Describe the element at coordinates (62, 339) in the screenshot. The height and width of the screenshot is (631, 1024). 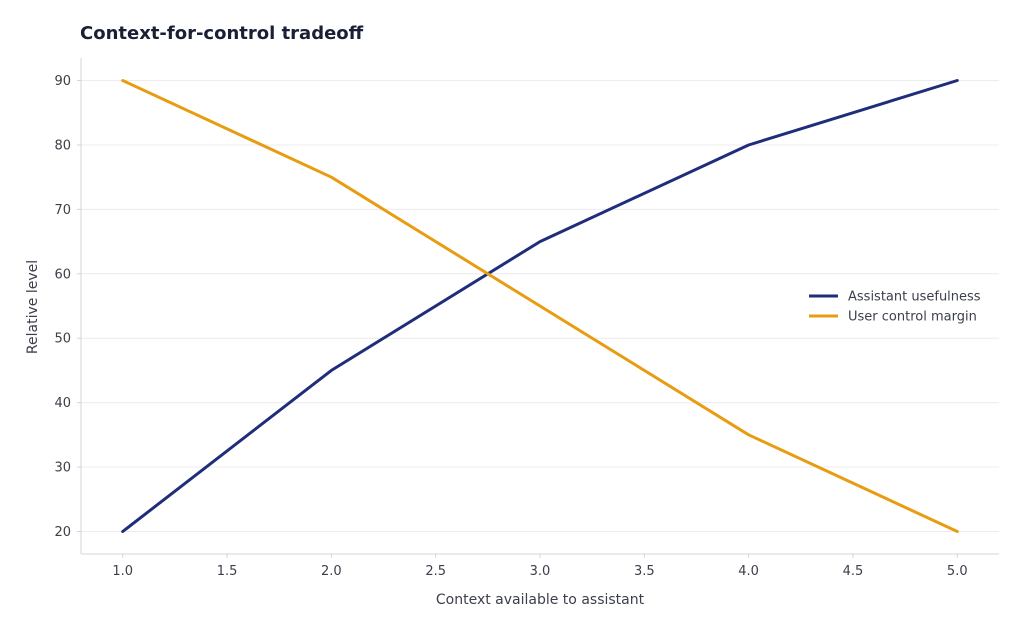
I see `y-tick-label: 50` at that location.